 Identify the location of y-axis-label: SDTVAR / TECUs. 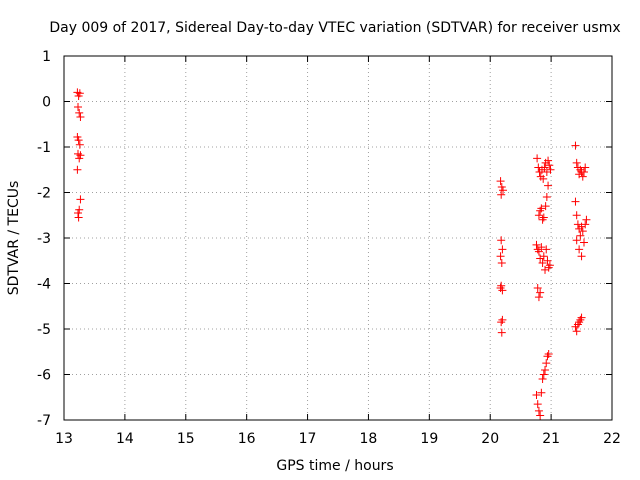
(14, 238).